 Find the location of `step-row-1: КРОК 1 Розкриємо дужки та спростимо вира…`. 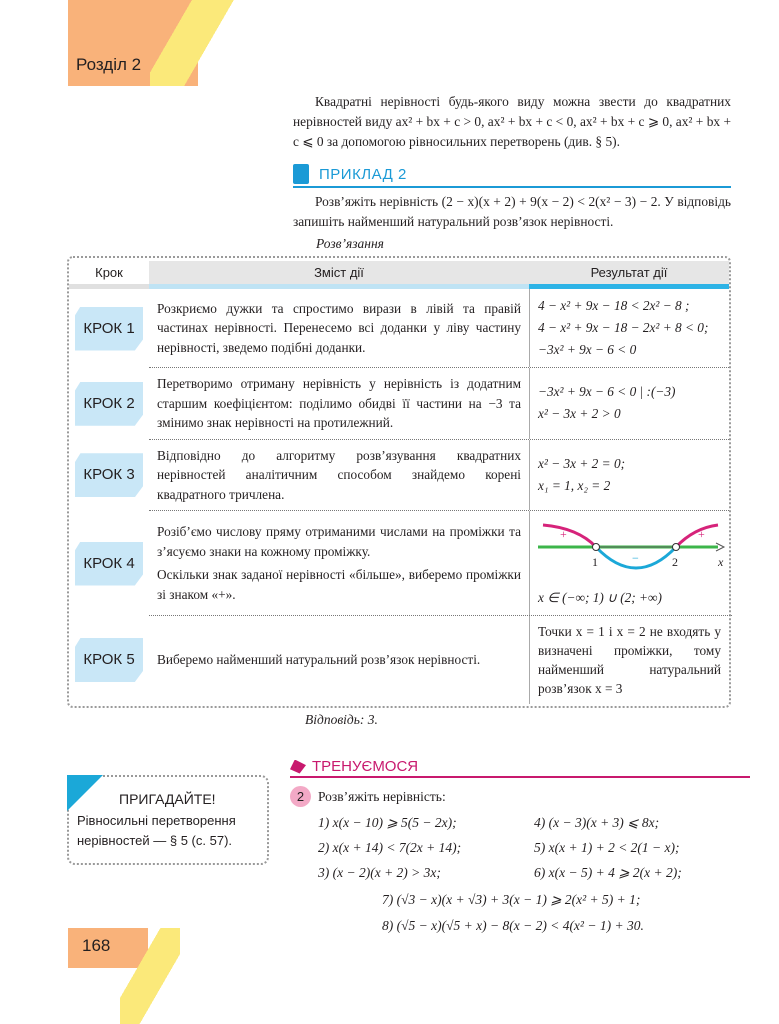

step-row-1: КРОК 1 Розкриємо дужки та спростимо вира… is located at coordinates (399, 328).